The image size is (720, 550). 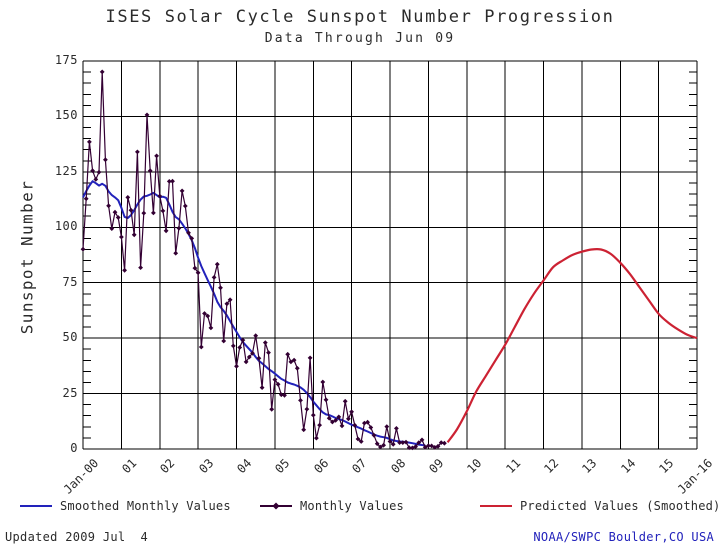 What do you see at coordinates (76, 537) in the screenshot?
I see `updated-date-text: Updated 2009 Jul 4` at bounding box center [76, 537].